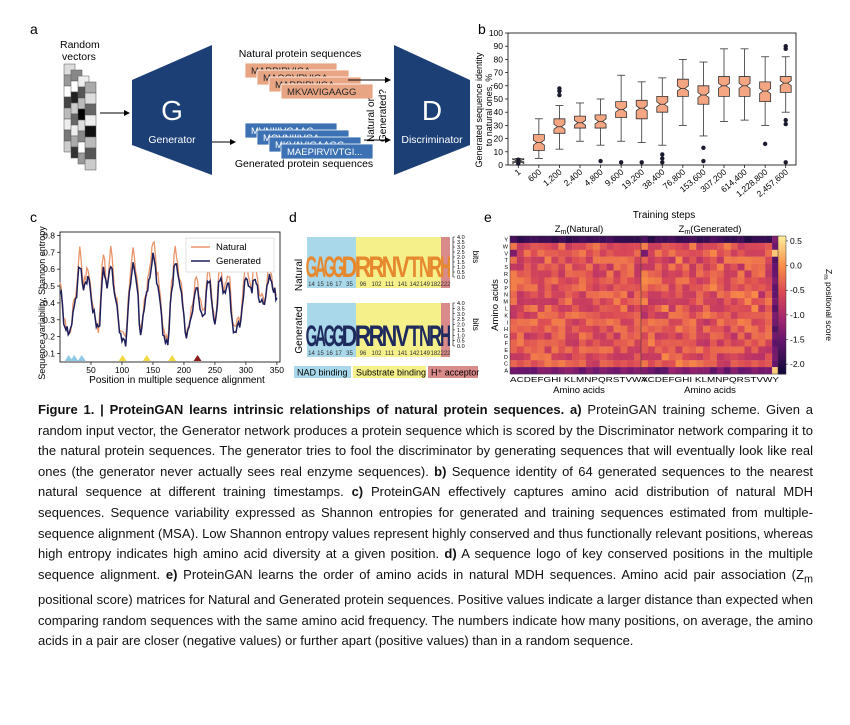 The width and height of the screenshot is (850, 725). I want to click on logo-letter: G, so click(339, 337).